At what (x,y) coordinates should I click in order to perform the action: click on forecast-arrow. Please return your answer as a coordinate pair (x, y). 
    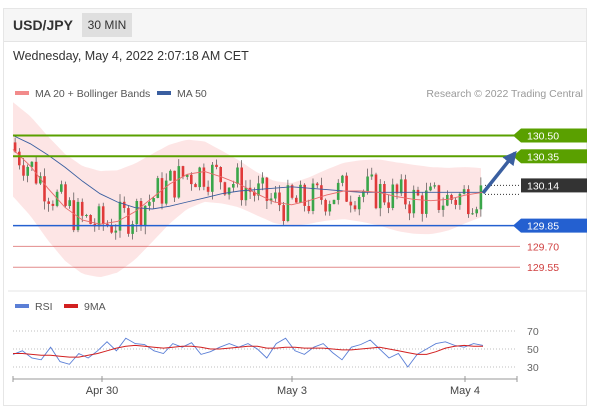
    Looking at the image, I should click on (499, 172).